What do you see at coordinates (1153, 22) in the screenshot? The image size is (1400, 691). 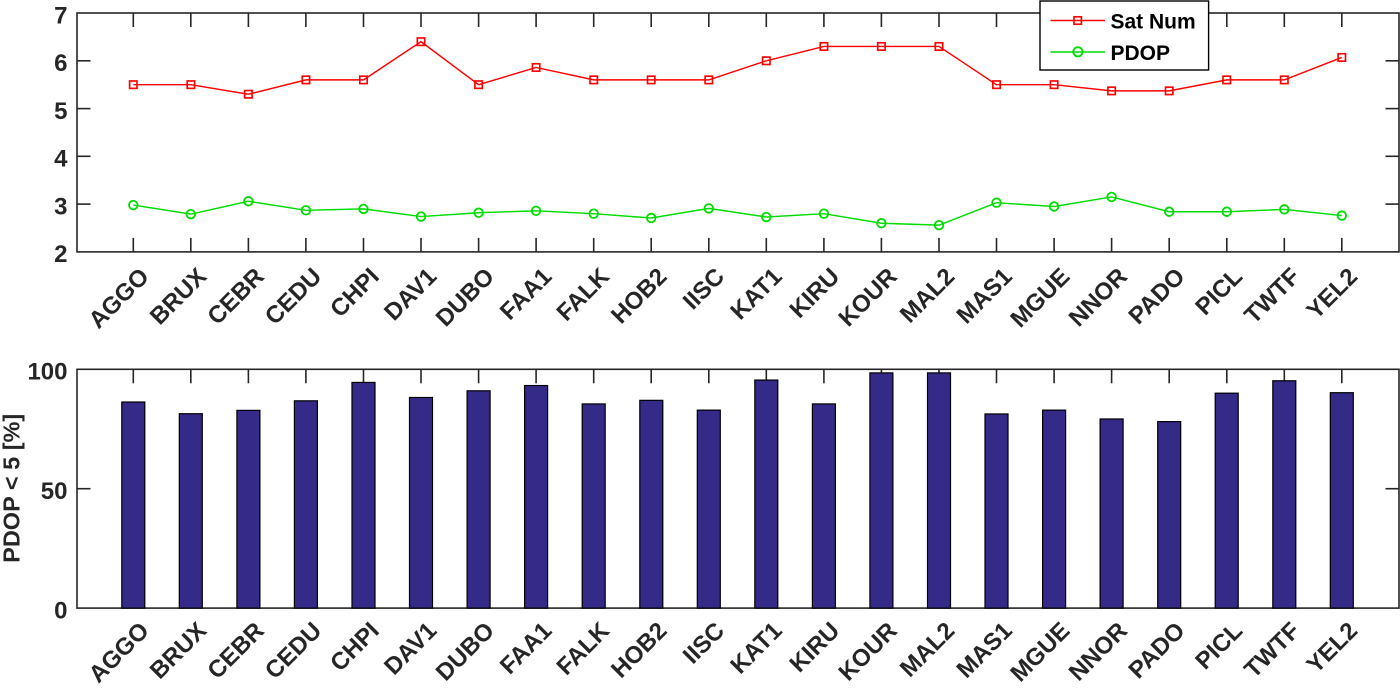 I see `svg-text: Sat Num` at bounding box center [1153, 22].